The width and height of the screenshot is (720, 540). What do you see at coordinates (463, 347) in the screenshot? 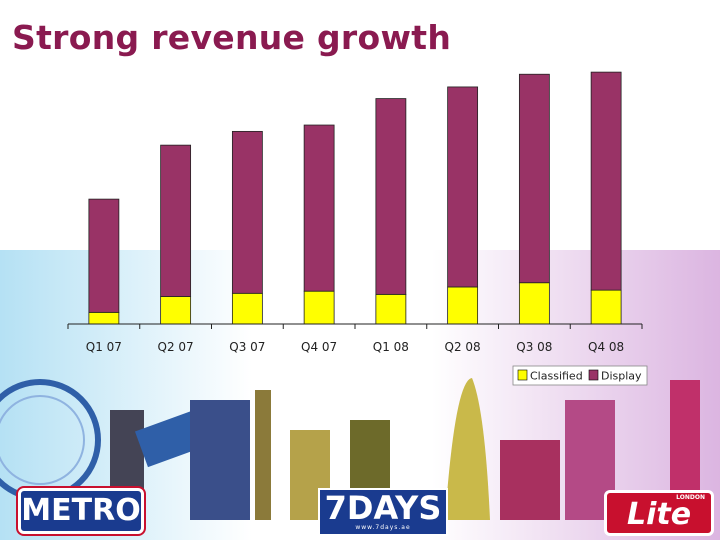
I see `x-tick-label: Q2 08` at bounding box center [463, 347].